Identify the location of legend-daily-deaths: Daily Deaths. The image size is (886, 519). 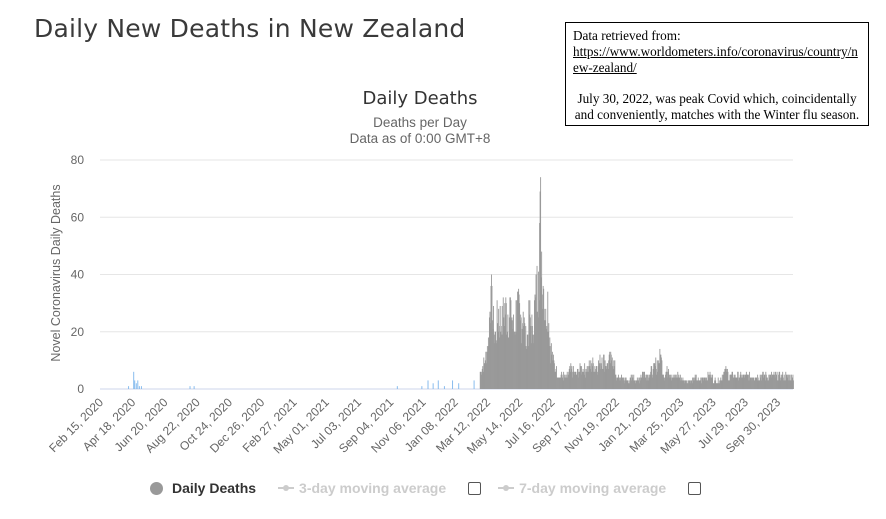
(203, 488).